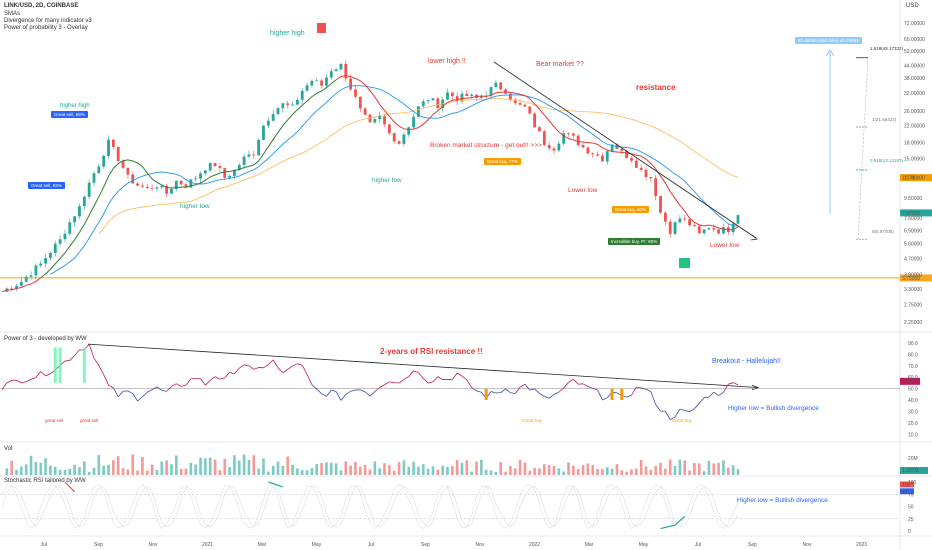 The height and width of the screenshot is (550, 932). What do you see at coordinates (502, 161) in the screenshot?
I see `box-great-buy-77: Great buy, 77%` at bounding box center [502, 161].